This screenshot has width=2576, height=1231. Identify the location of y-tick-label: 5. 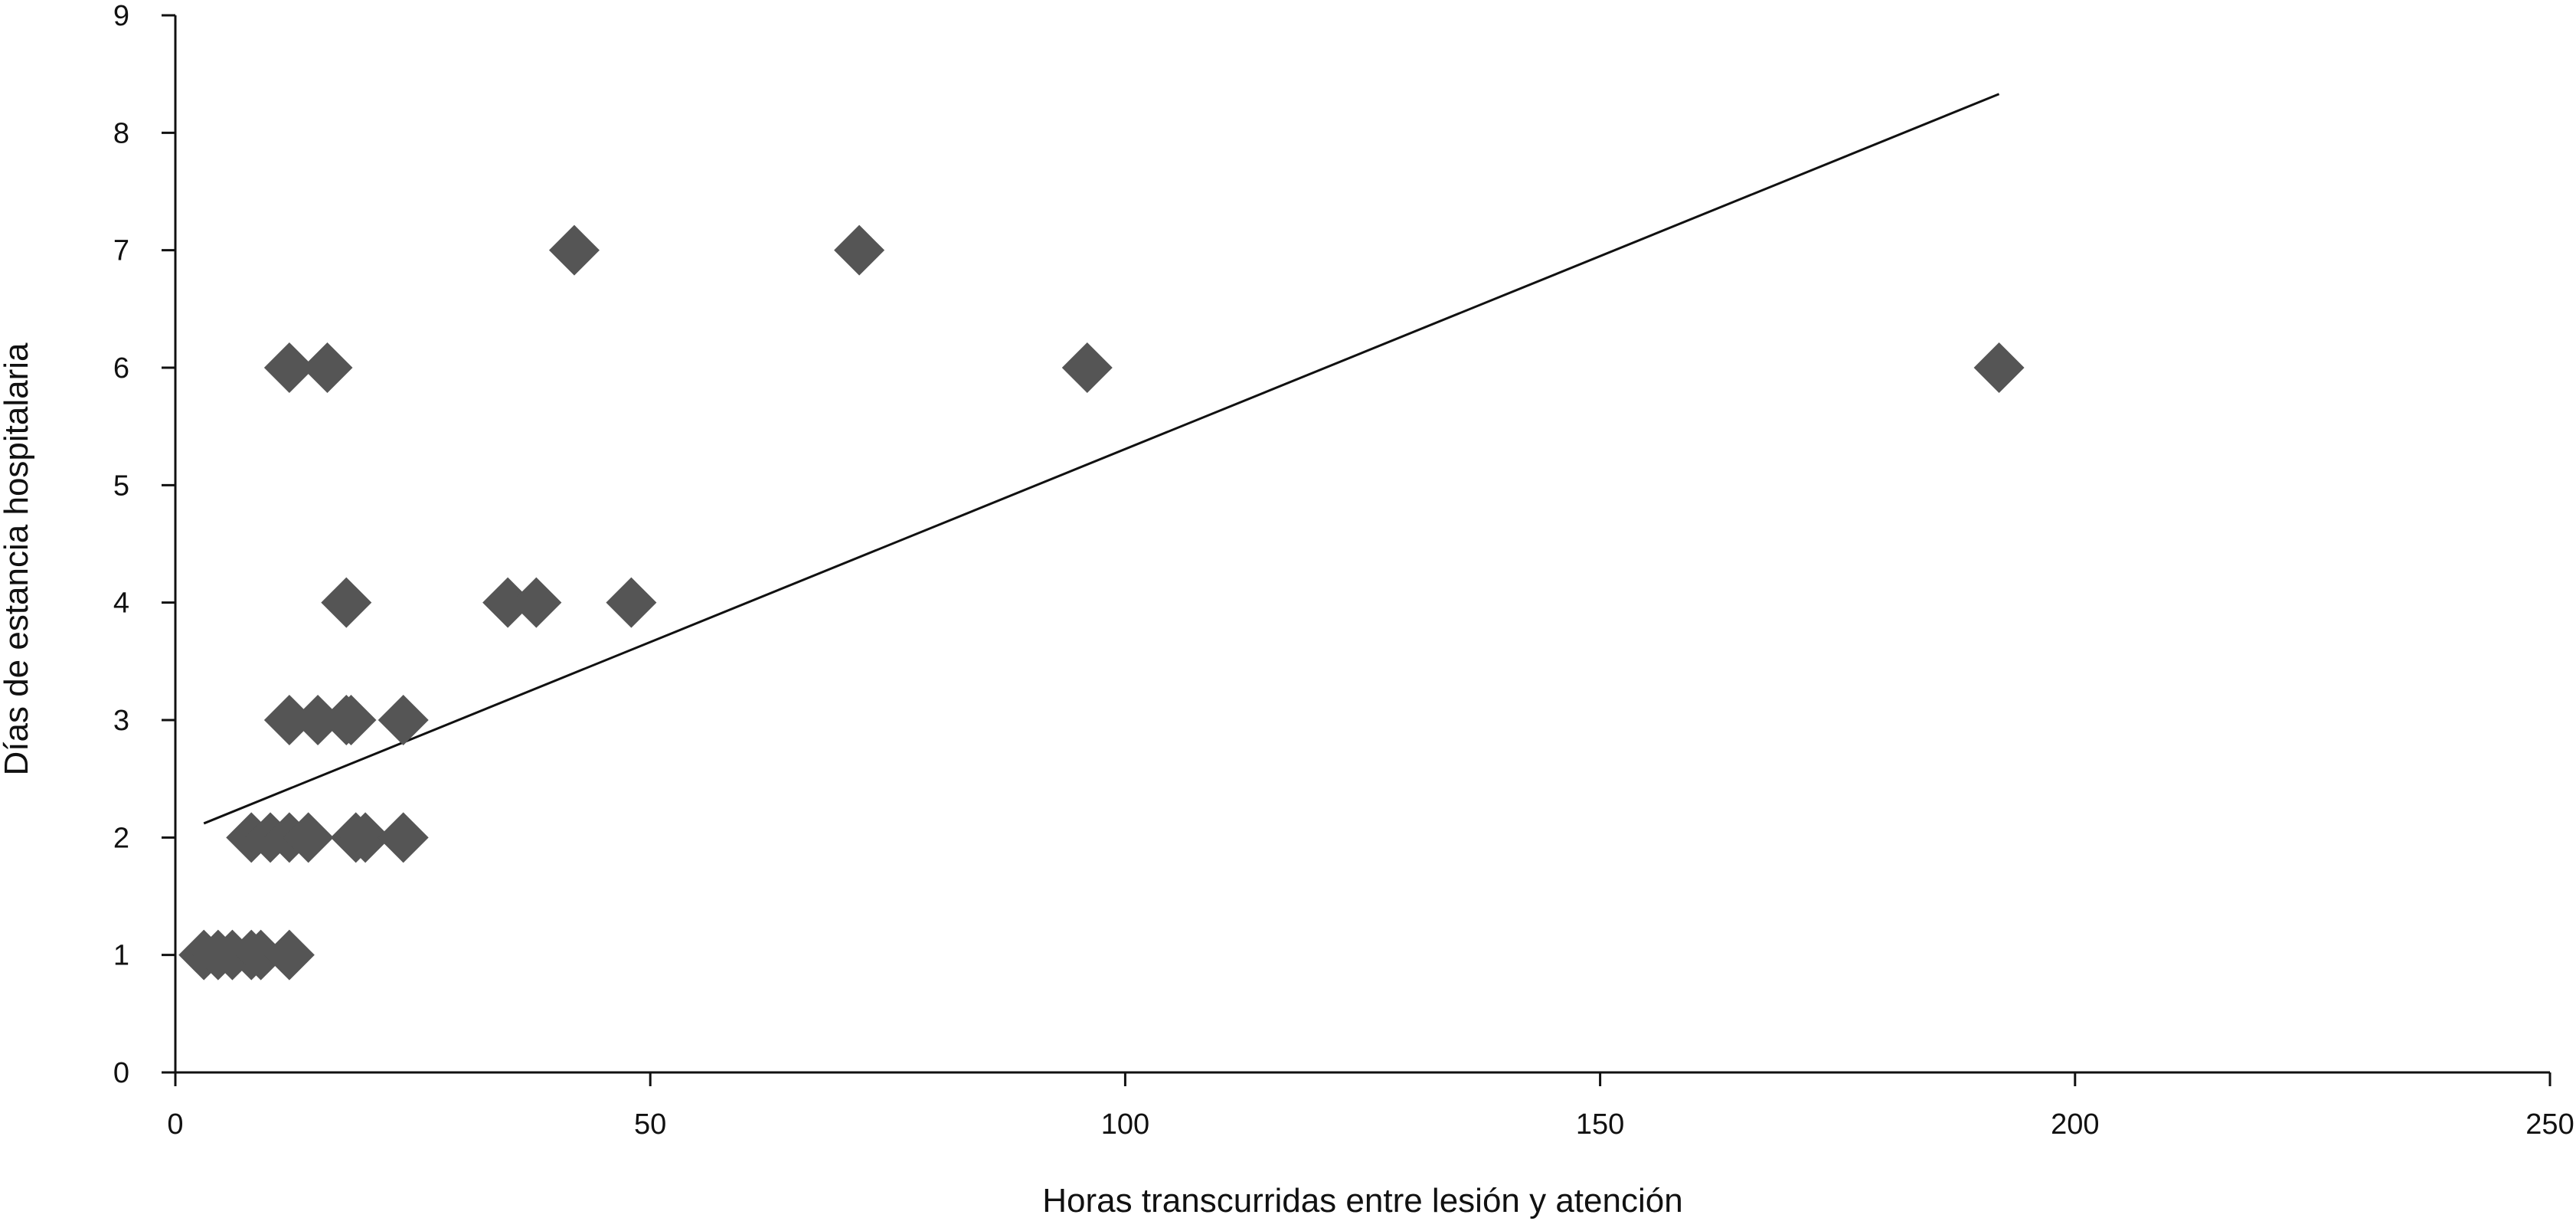
(121, 486).